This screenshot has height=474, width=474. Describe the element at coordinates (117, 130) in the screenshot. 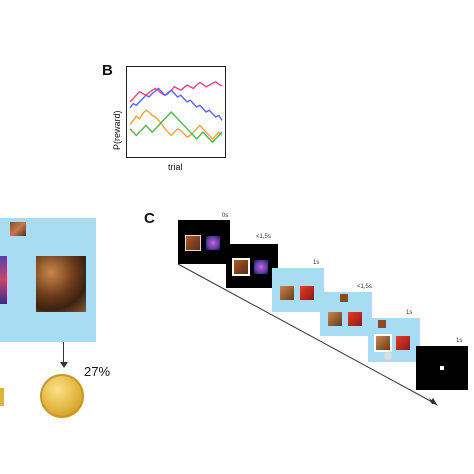

I see `panel-b-ylabel: P(reward)` at that location.